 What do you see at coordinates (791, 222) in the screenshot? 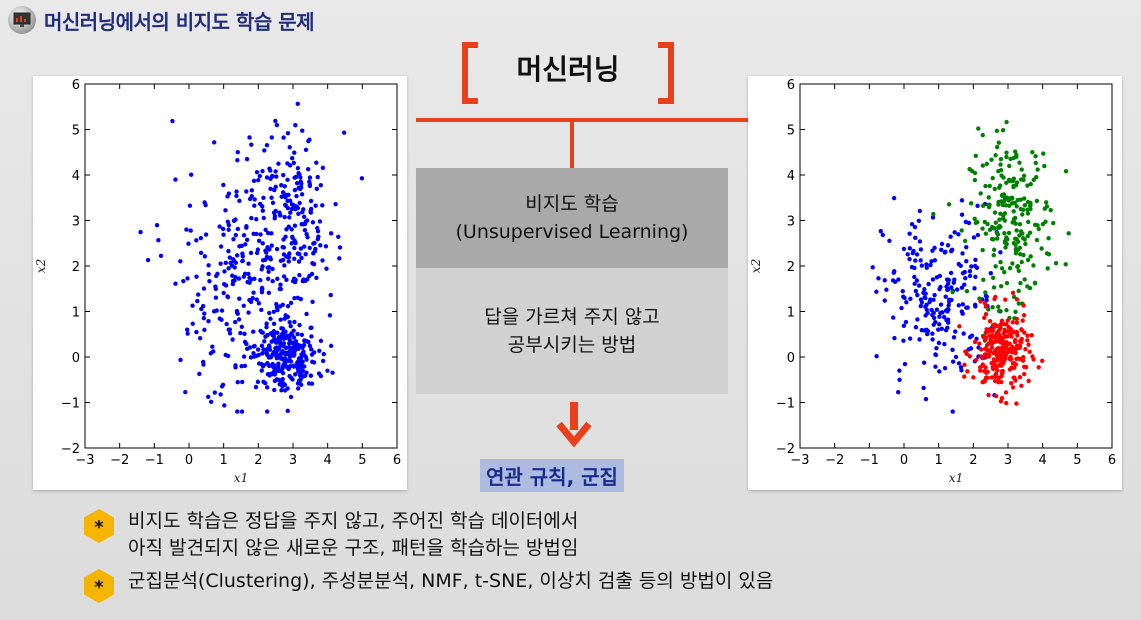
I see `y-tick-label: 3` at bounding box center [791, 222].